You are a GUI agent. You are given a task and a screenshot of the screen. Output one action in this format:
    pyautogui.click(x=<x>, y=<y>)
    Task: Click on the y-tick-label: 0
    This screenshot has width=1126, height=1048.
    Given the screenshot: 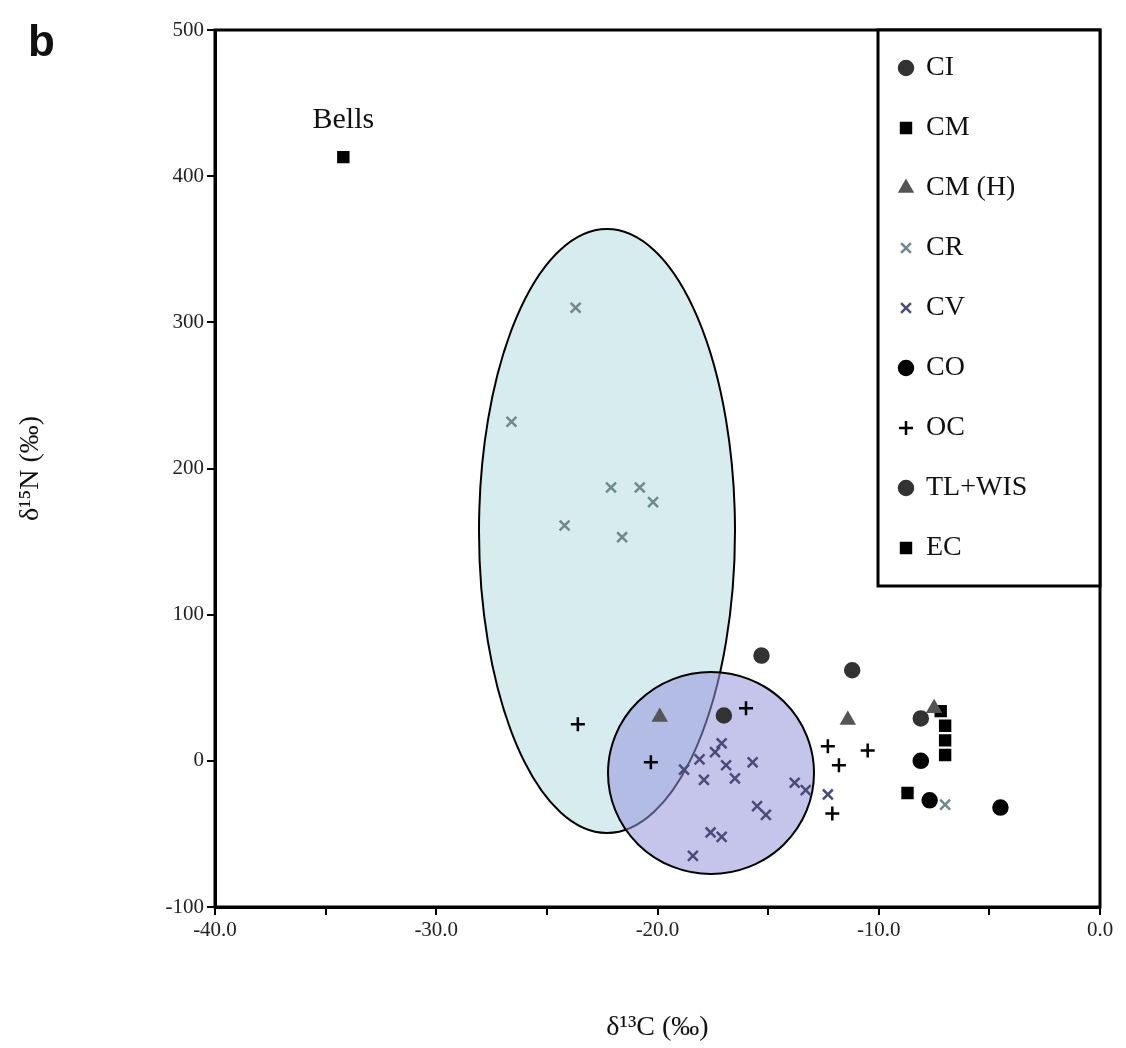 What is the action you would take?
    pyautogui.click(x=198, y=759)
    